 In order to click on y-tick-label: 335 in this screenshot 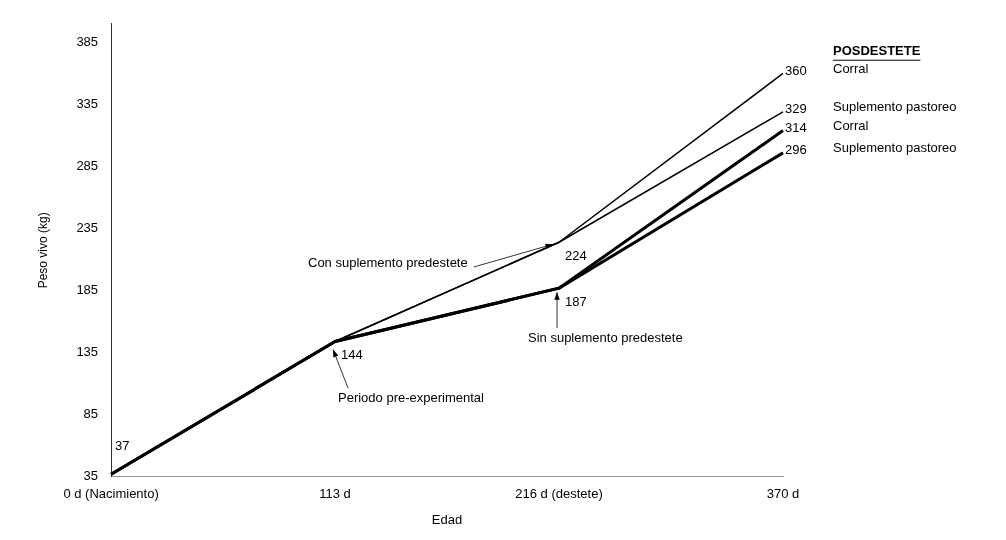, I will do `click(87, 104)`.